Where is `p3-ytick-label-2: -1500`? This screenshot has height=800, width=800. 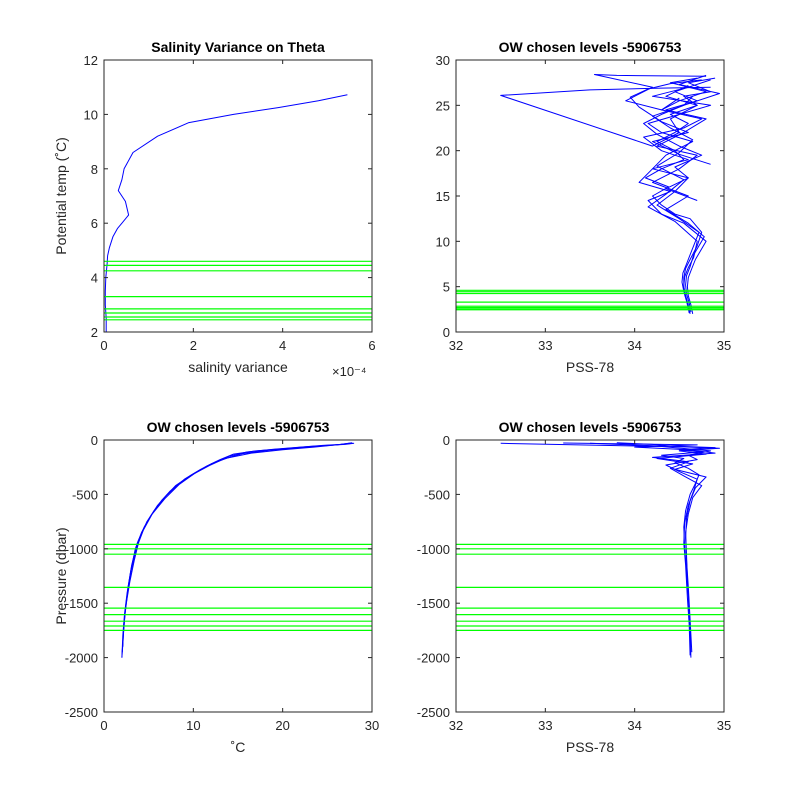 p3-ytick-label-2: -1500 is located at coordinates (81, 603).